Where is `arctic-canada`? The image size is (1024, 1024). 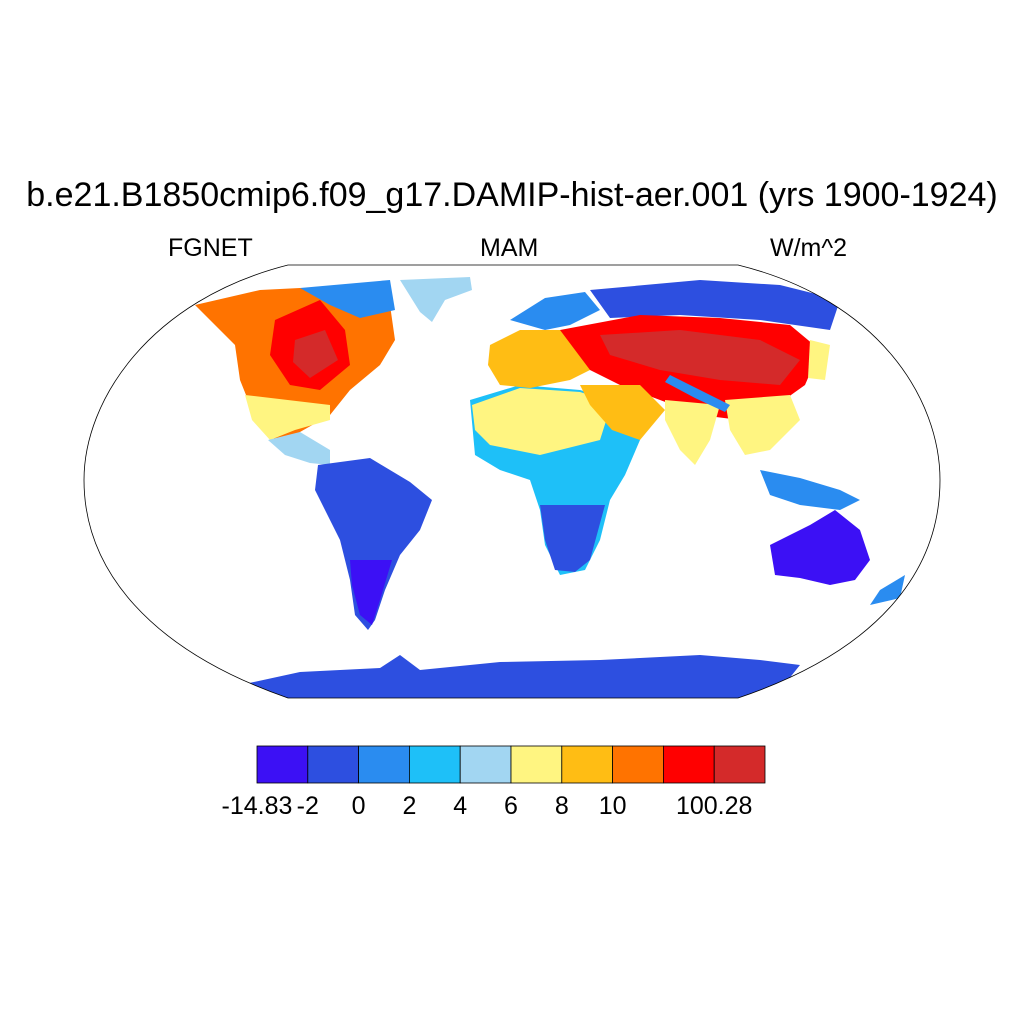 arctic-canada is located at coordinates (347, 299).